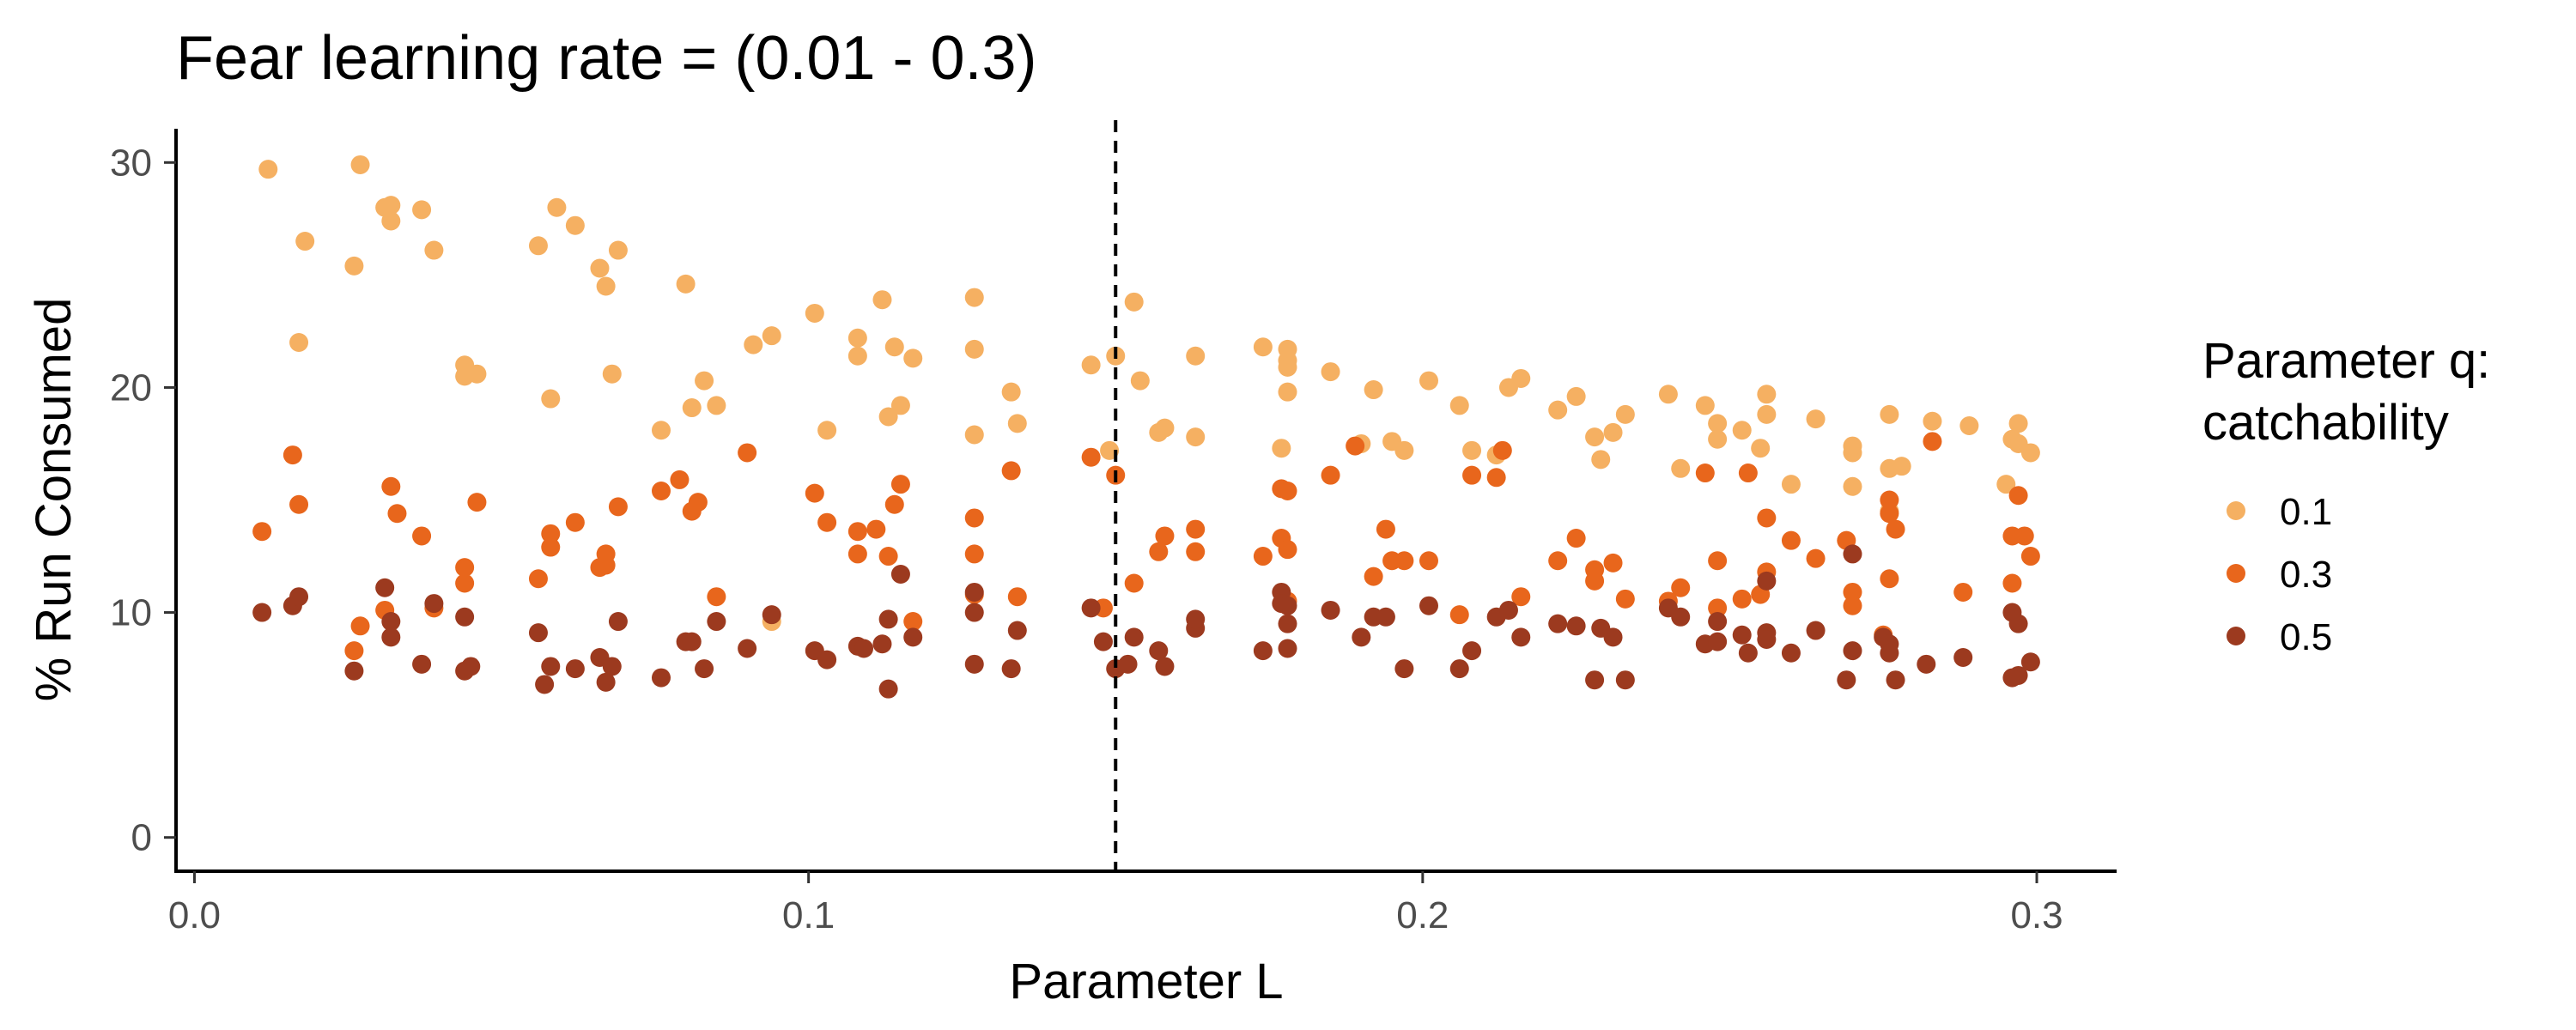 The width and height of the screenshot is (2576, 1030). What do you see at coordinates (131, 388) in the screenshot?
I see `y-tick-label: 20` at bounding box center [131, 388].